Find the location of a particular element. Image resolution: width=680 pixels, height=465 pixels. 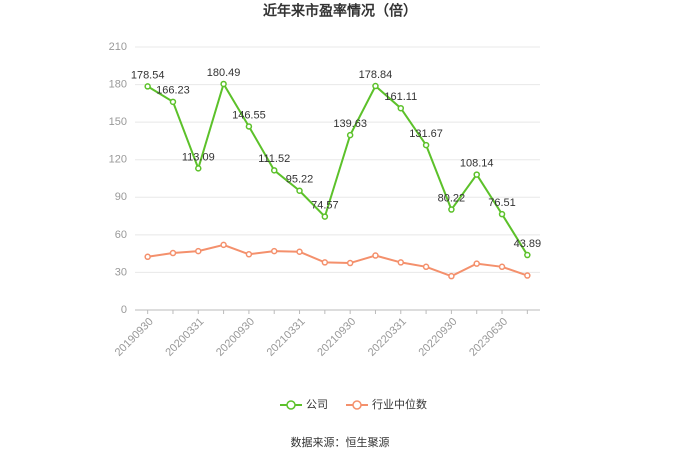

data-label: 43.89 is located at coordinates (528, 244).